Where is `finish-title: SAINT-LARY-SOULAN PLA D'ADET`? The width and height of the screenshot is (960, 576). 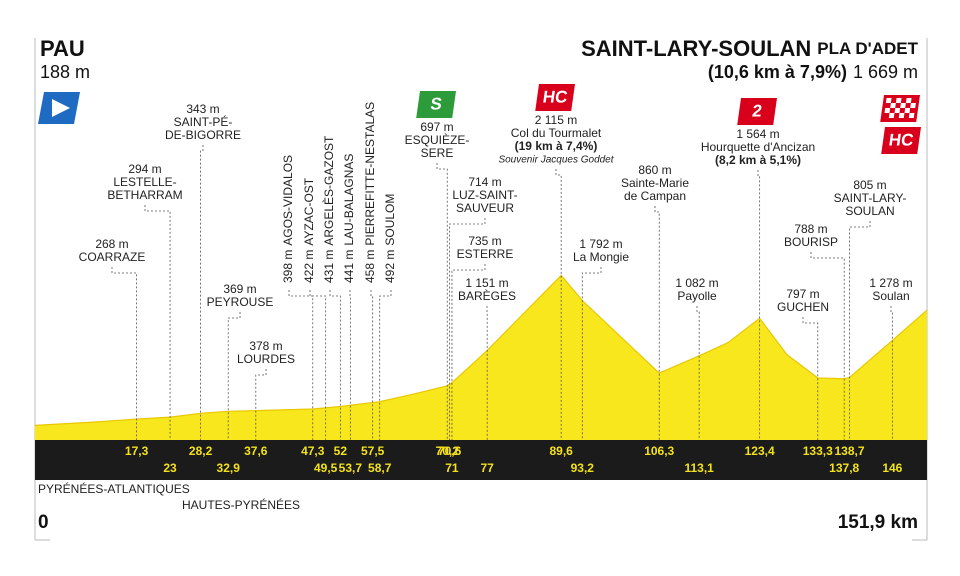 finish-title: SAINT-LARY-SOULAN PLA D'ADET is located at coordinates (749, 48).